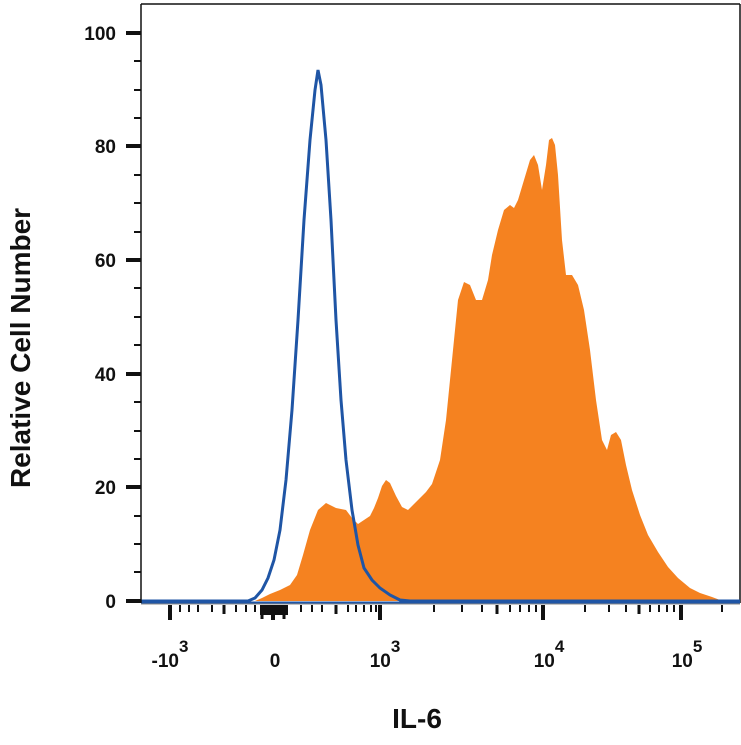  Describe the element at coordinates (105, 261) in the screenshot. I see `y-tick-label: 60` at that location.